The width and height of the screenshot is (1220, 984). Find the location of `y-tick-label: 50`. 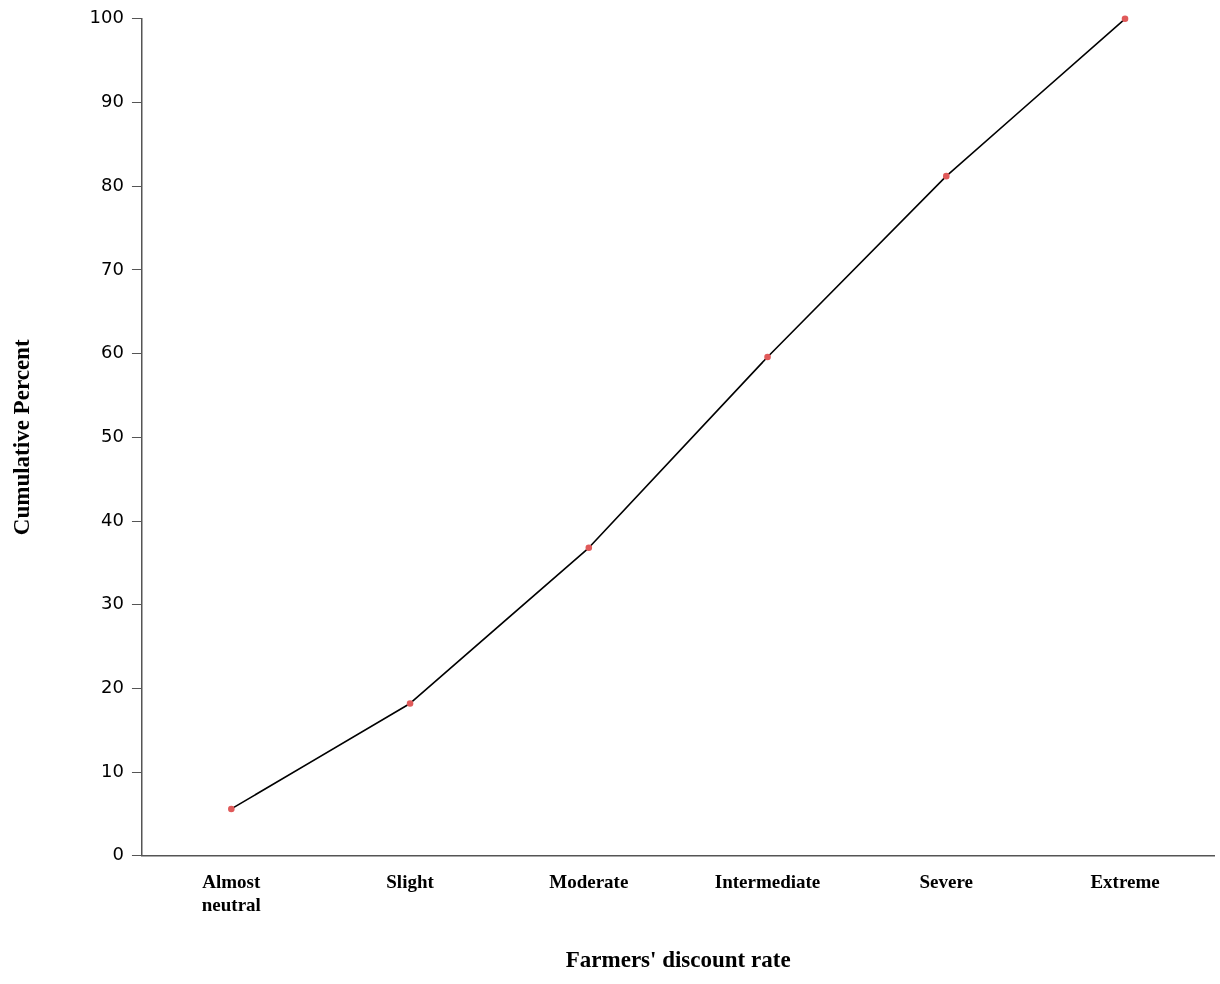

y-tick-label: 50 is located at coordinates (112, 435).